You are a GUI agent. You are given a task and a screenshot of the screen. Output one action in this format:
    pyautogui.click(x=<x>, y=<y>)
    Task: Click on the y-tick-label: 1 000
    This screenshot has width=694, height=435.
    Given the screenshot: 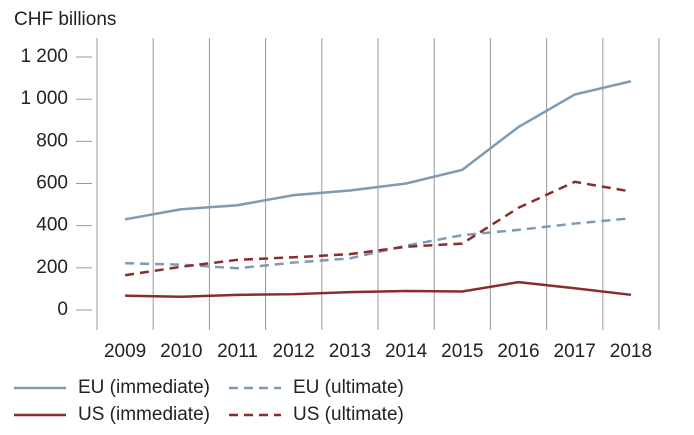 What is the action you would take?
    pyautogui.click(x=44, y=98)
    